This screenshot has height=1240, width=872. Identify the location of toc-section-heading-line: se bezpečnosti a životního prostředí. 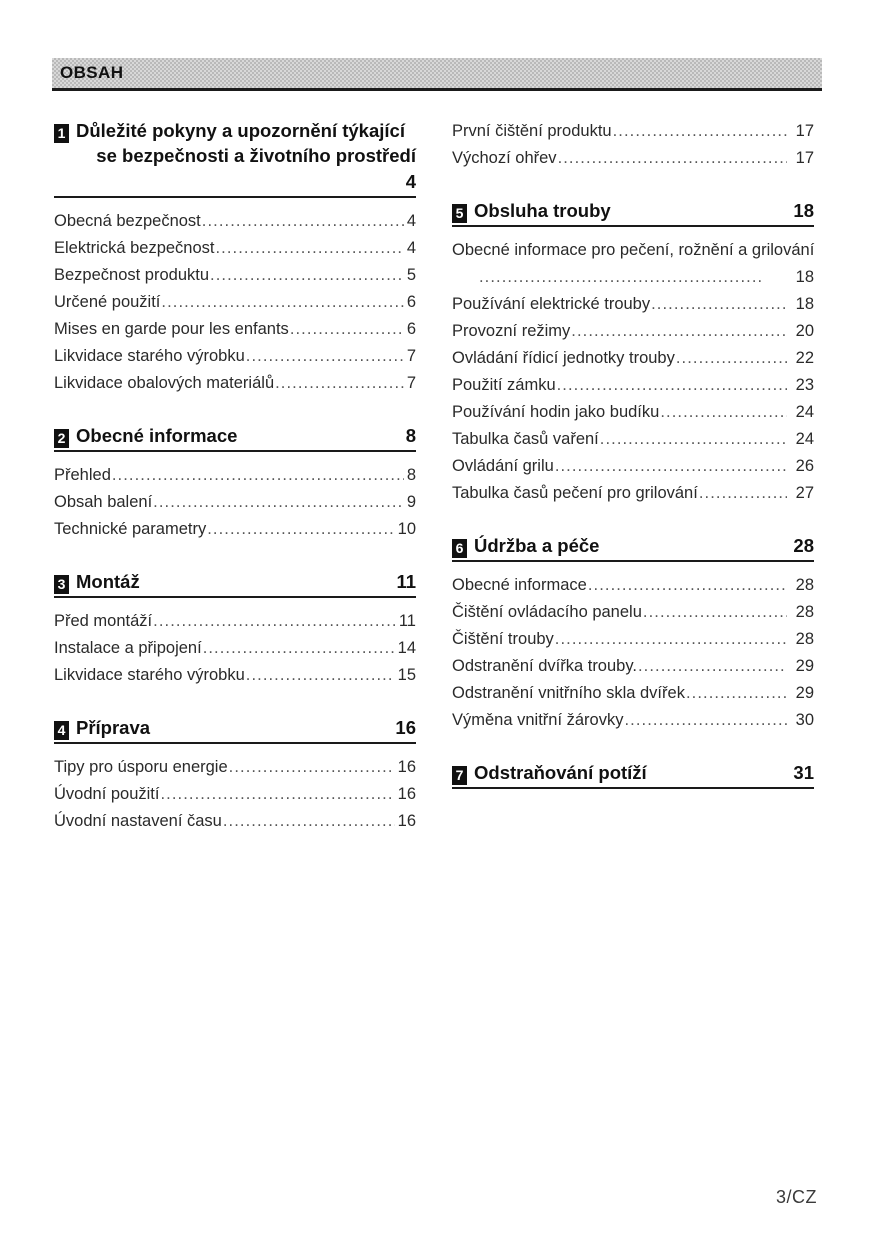
(235, 155).